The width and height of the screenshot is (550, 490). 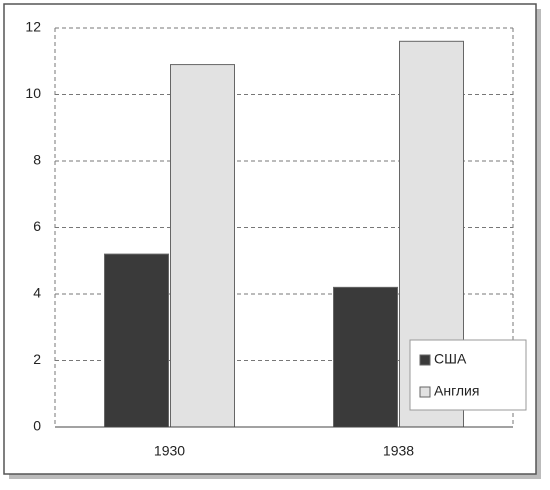 What do you see at coordinates (456, 391) in the screenshot?
I see `legend-label: Англия` at bounding box center [456, 391].